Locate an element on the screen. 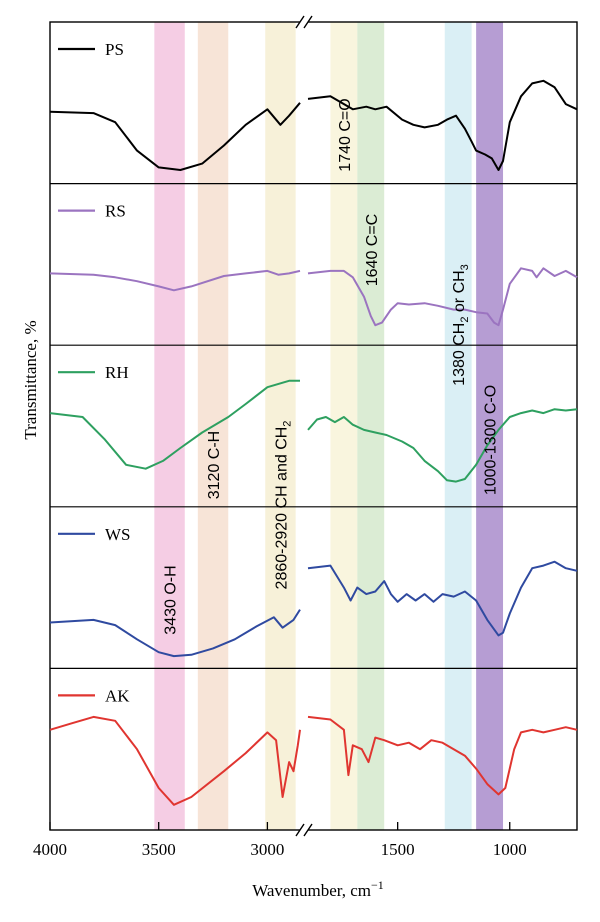  x-axis: 4000 3500 3000 1500 1000 is located at coordinates (280, 840).